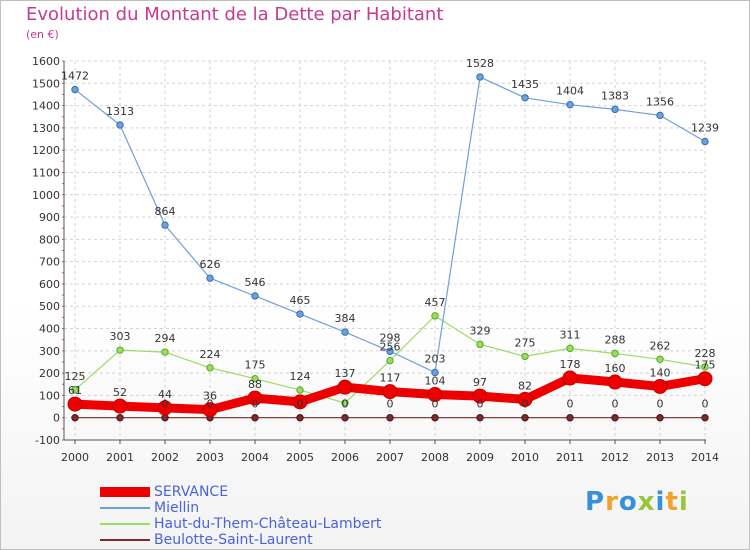  Describe the element at coordinates (615, 457) in the screenshot. I see `x-tick-label: 2012` at that location.